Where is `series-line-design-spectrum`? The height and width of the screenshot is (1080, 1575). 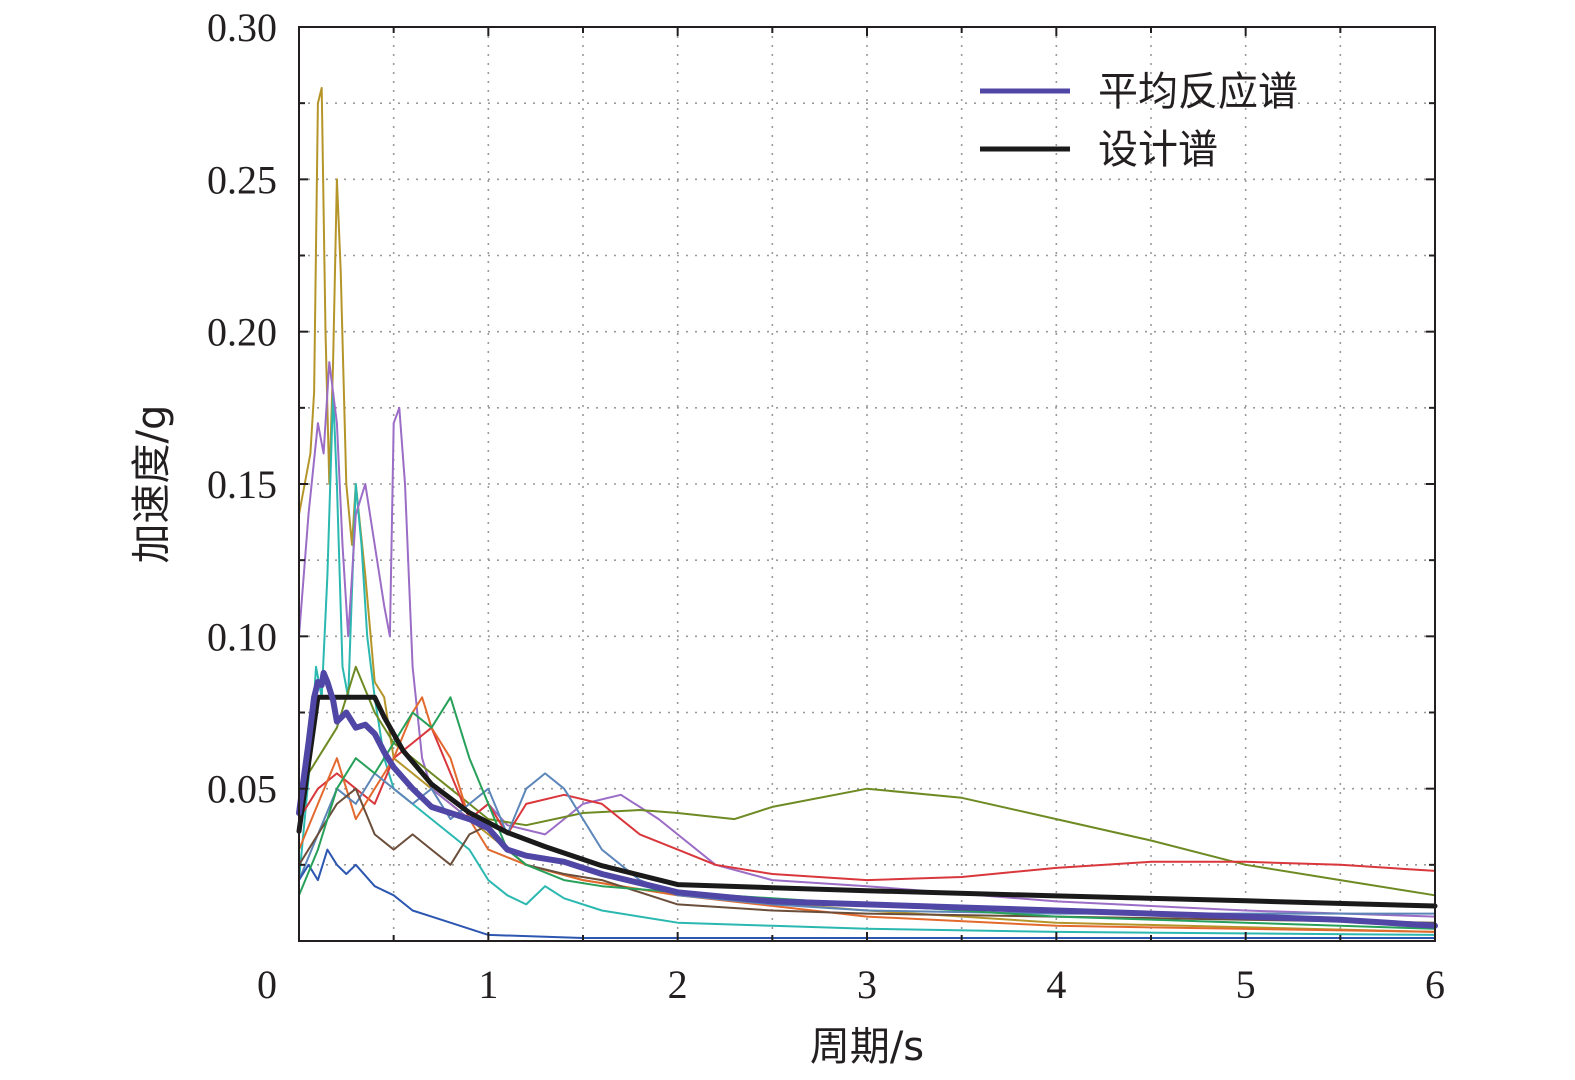 series-line-design-spectrum is located at coordinates (867, 801).